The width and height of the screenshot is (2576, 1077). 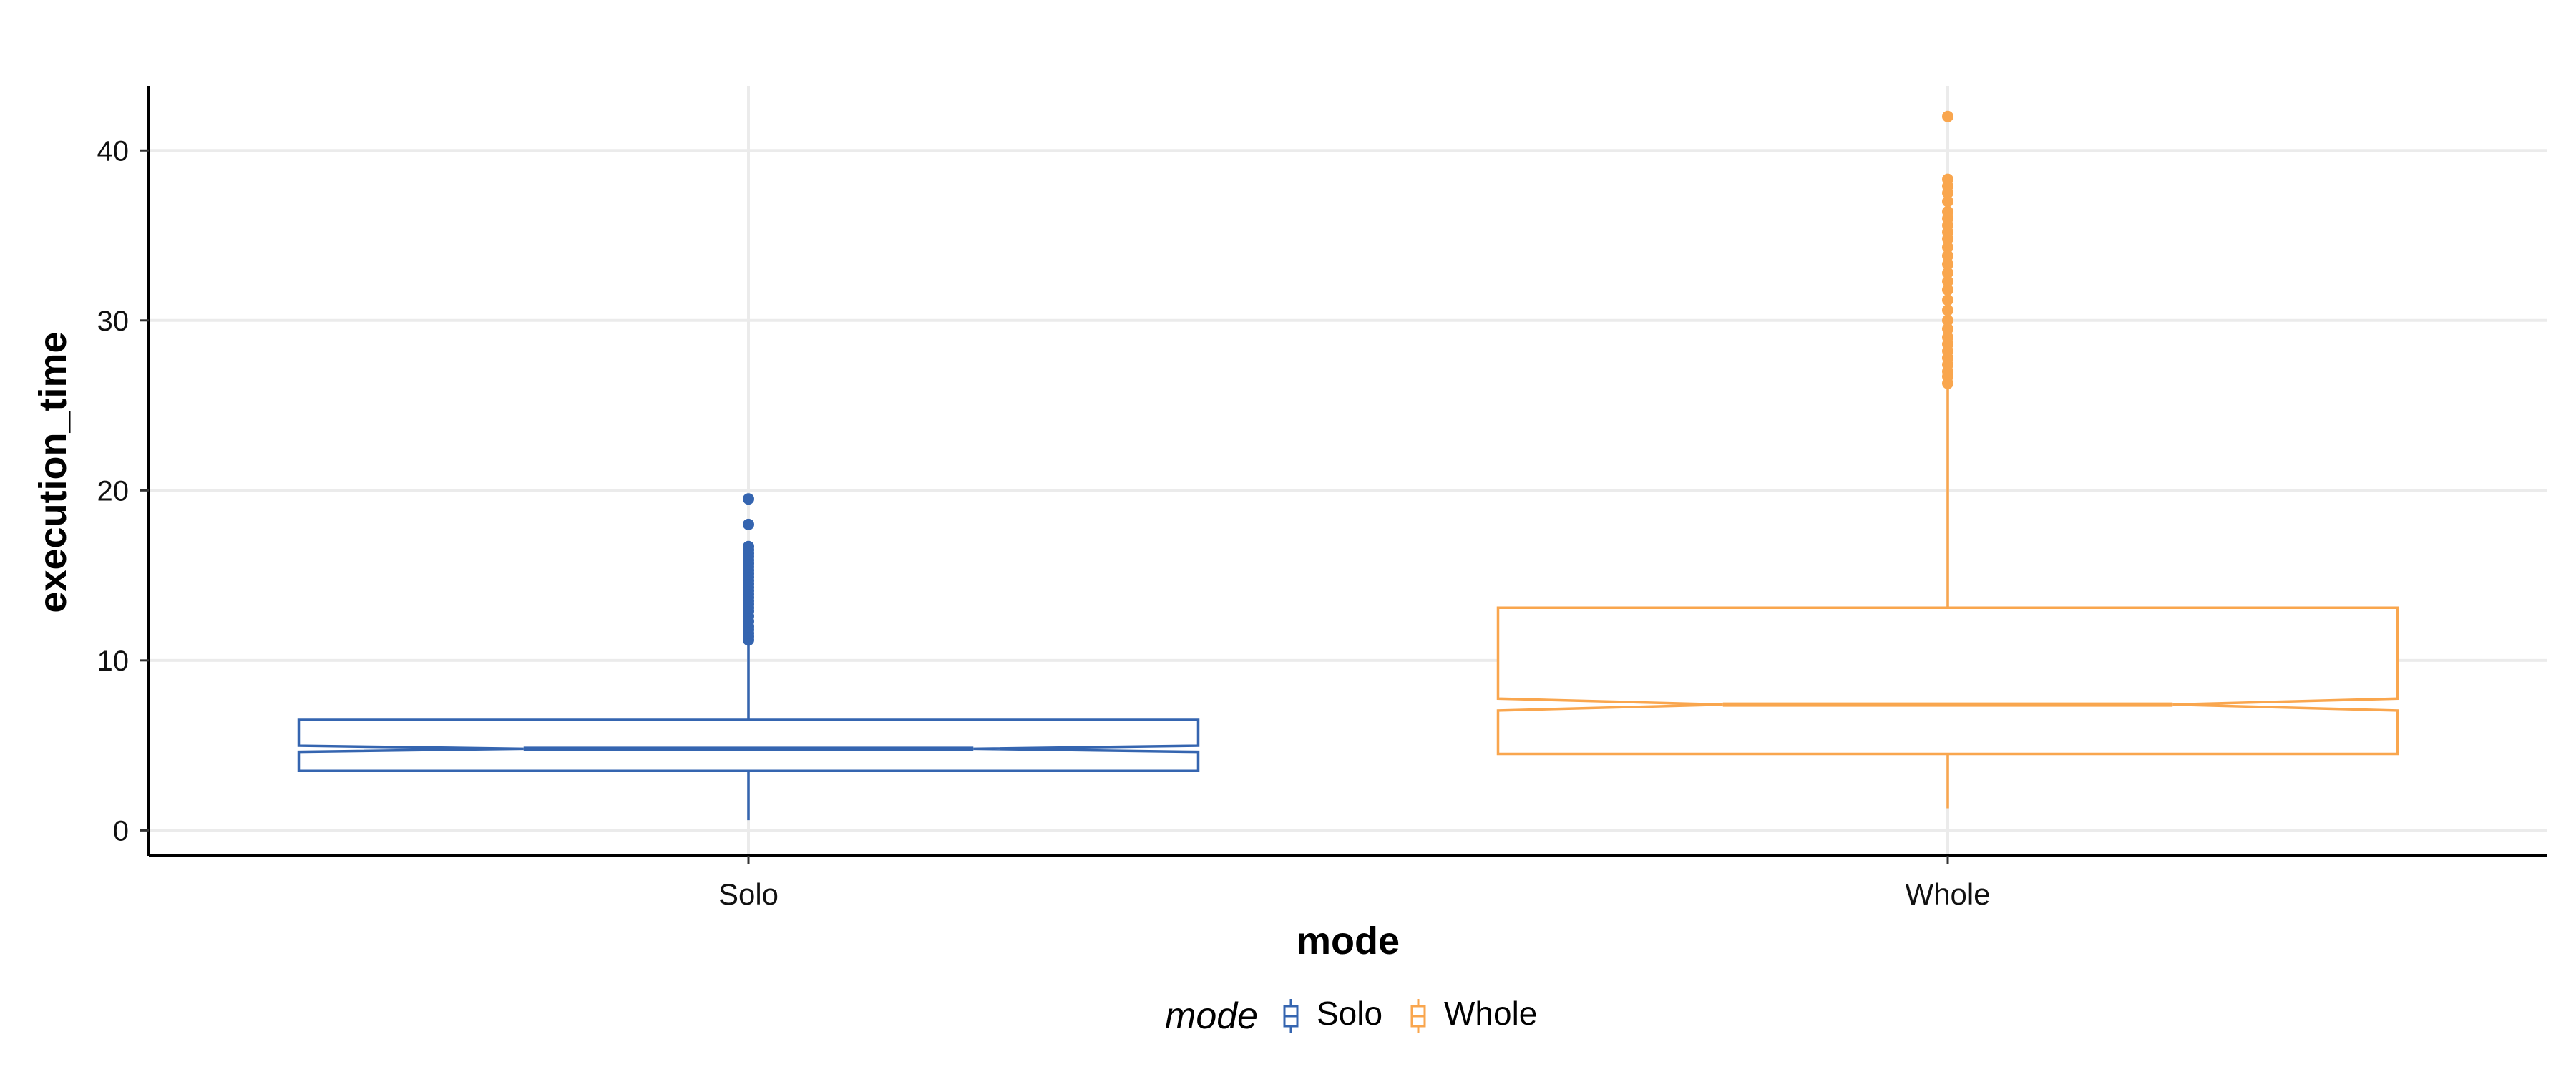 I want to click on legend-label: Solo, so click(x=1349, y=1013).